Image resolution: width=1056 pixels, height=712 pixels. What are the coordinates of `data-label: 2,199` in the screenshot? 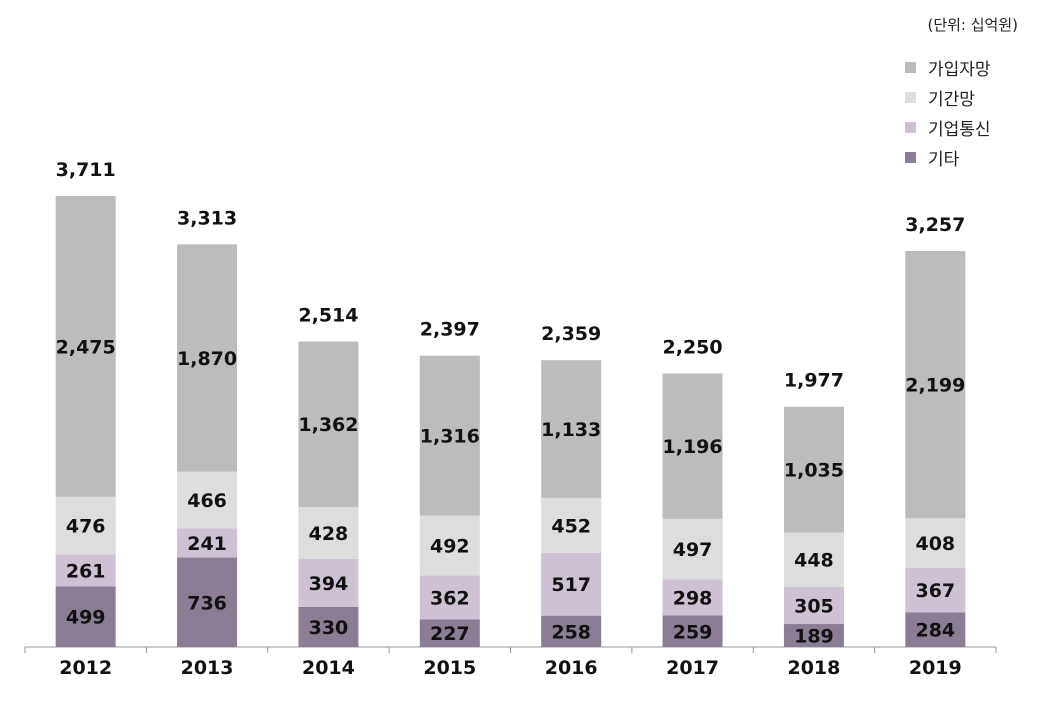 It's located at (935, 386).